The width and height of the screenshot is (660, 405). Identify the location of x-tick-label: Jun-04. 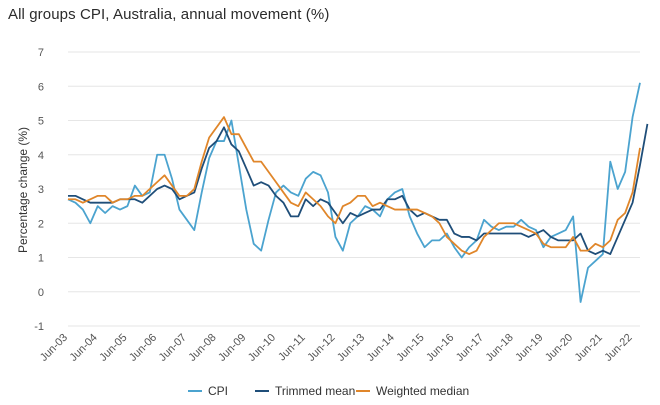
(84, 348).